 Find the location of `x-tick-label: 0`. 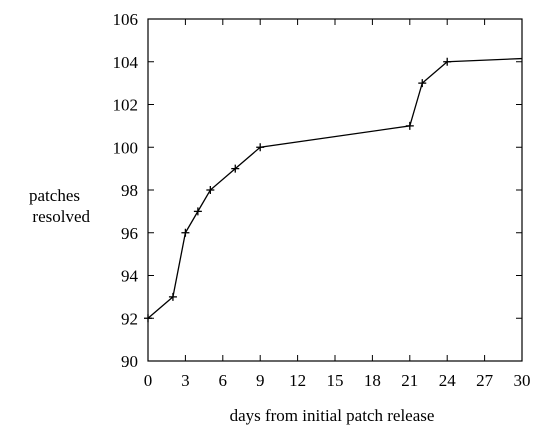

x-tick-label: 0 is located at coordinates (148, 380).